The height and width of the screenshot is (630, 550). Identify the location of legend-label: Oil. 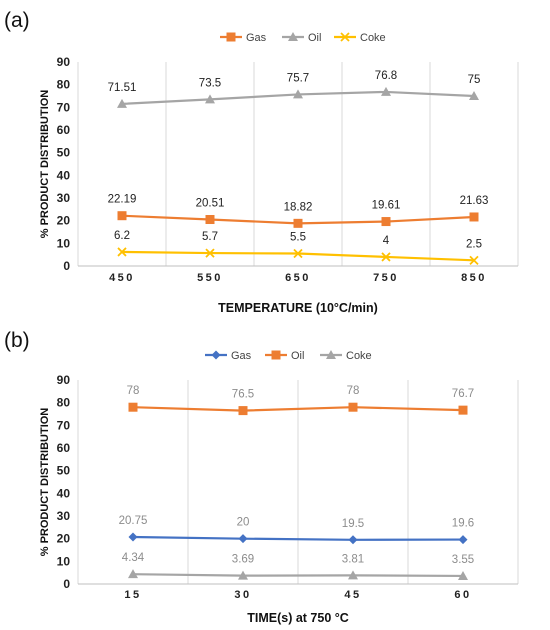
(297, 356).